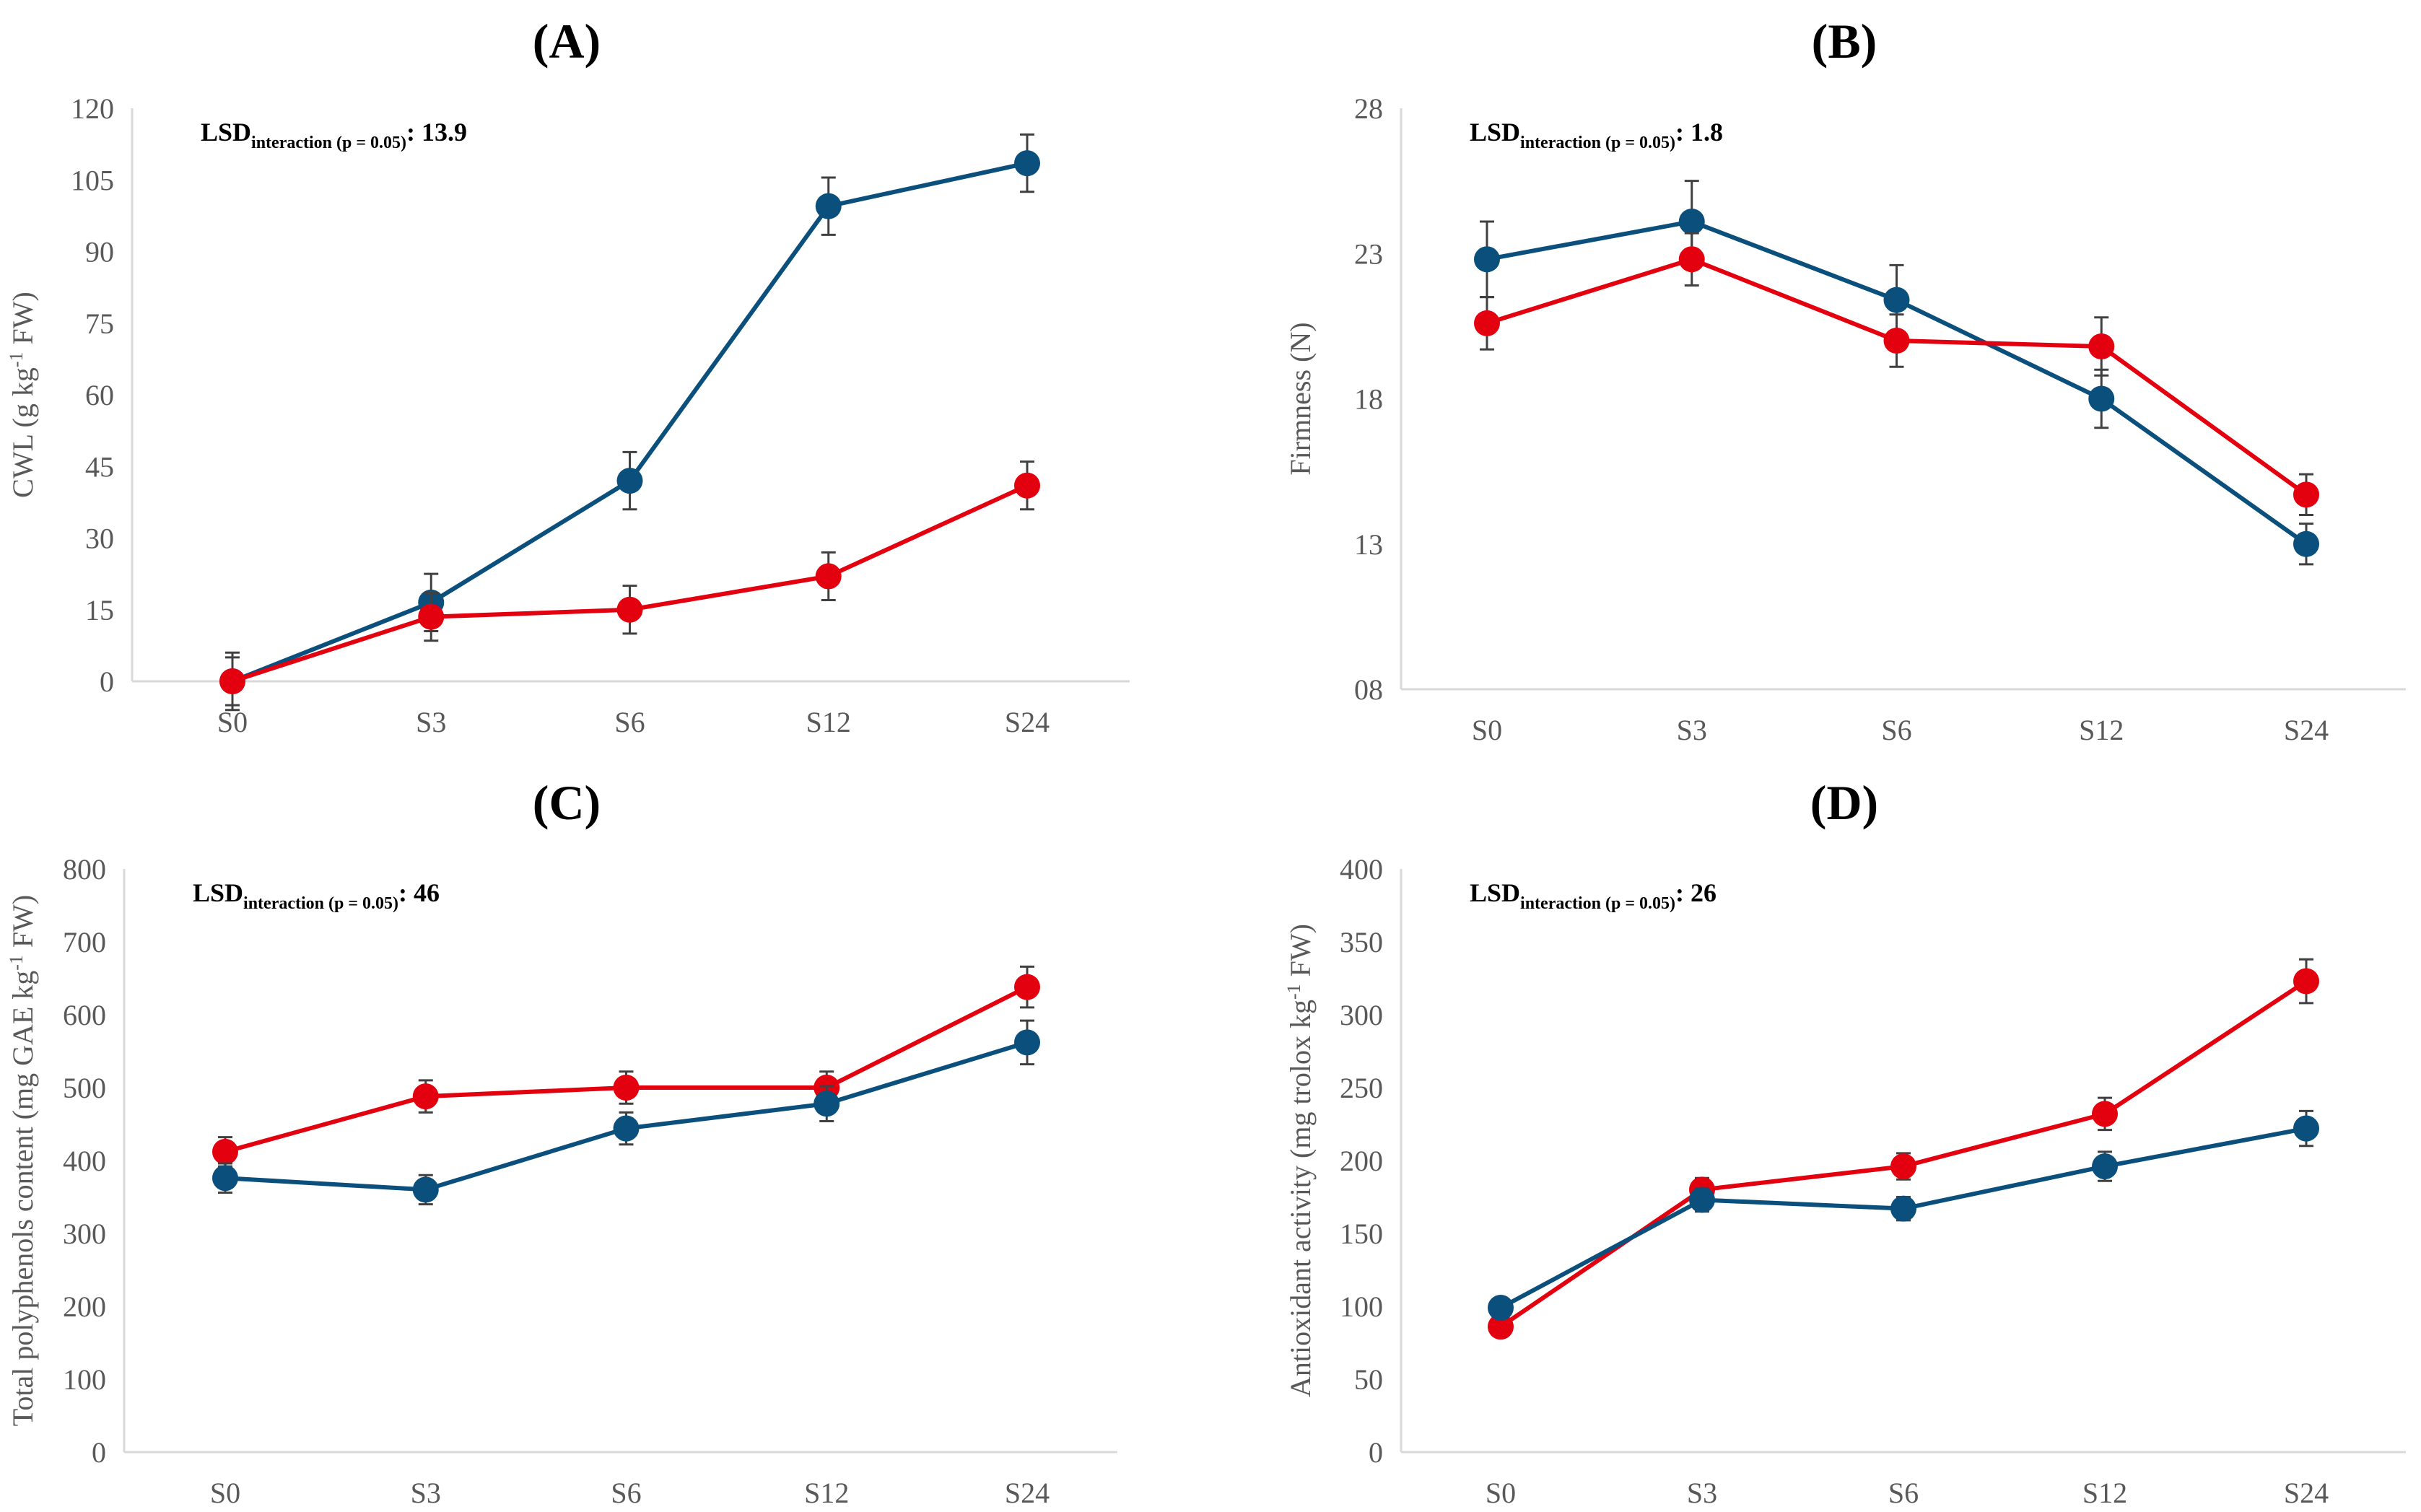 The image size is (2421, 1512). Describe the element at coordinates (1844, 802) in the screenshot. I see `panel-label: (D)` at that location.